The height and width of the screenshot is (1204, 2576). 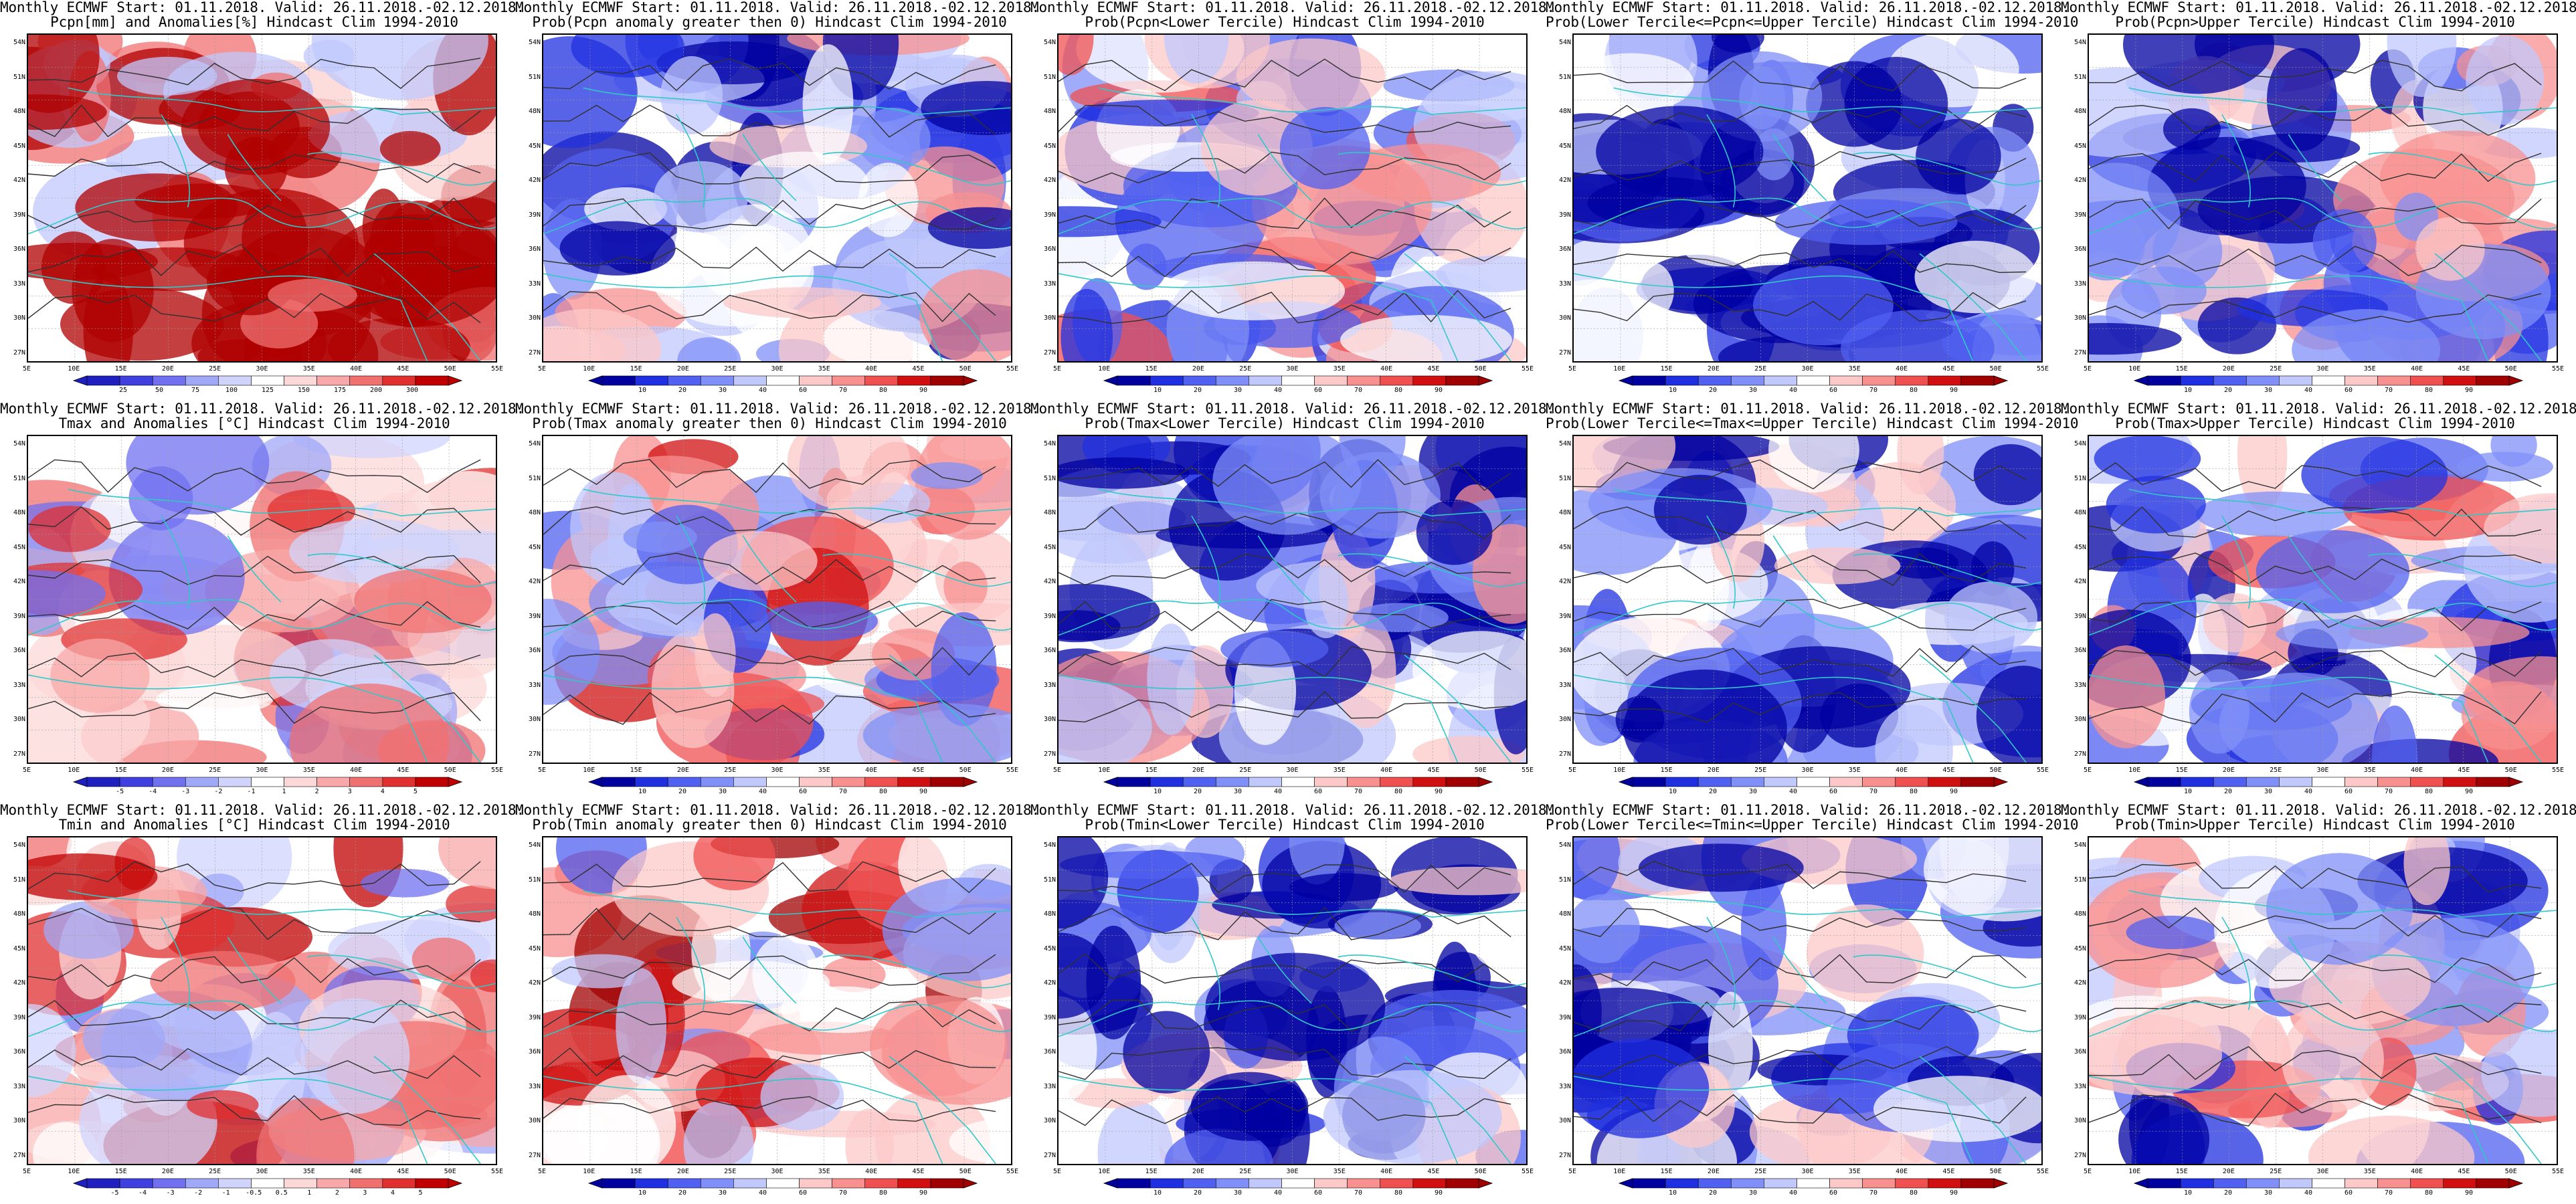 I want to click on color-bar-tick-label: -1, so click(x=225, y=1193).